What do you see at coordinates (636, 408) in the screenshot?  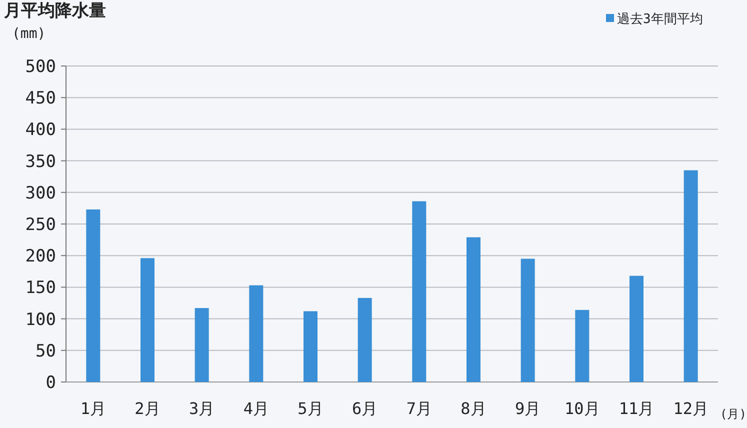 I see `x-tick-label: 11月` at bounding box center [636, 408].